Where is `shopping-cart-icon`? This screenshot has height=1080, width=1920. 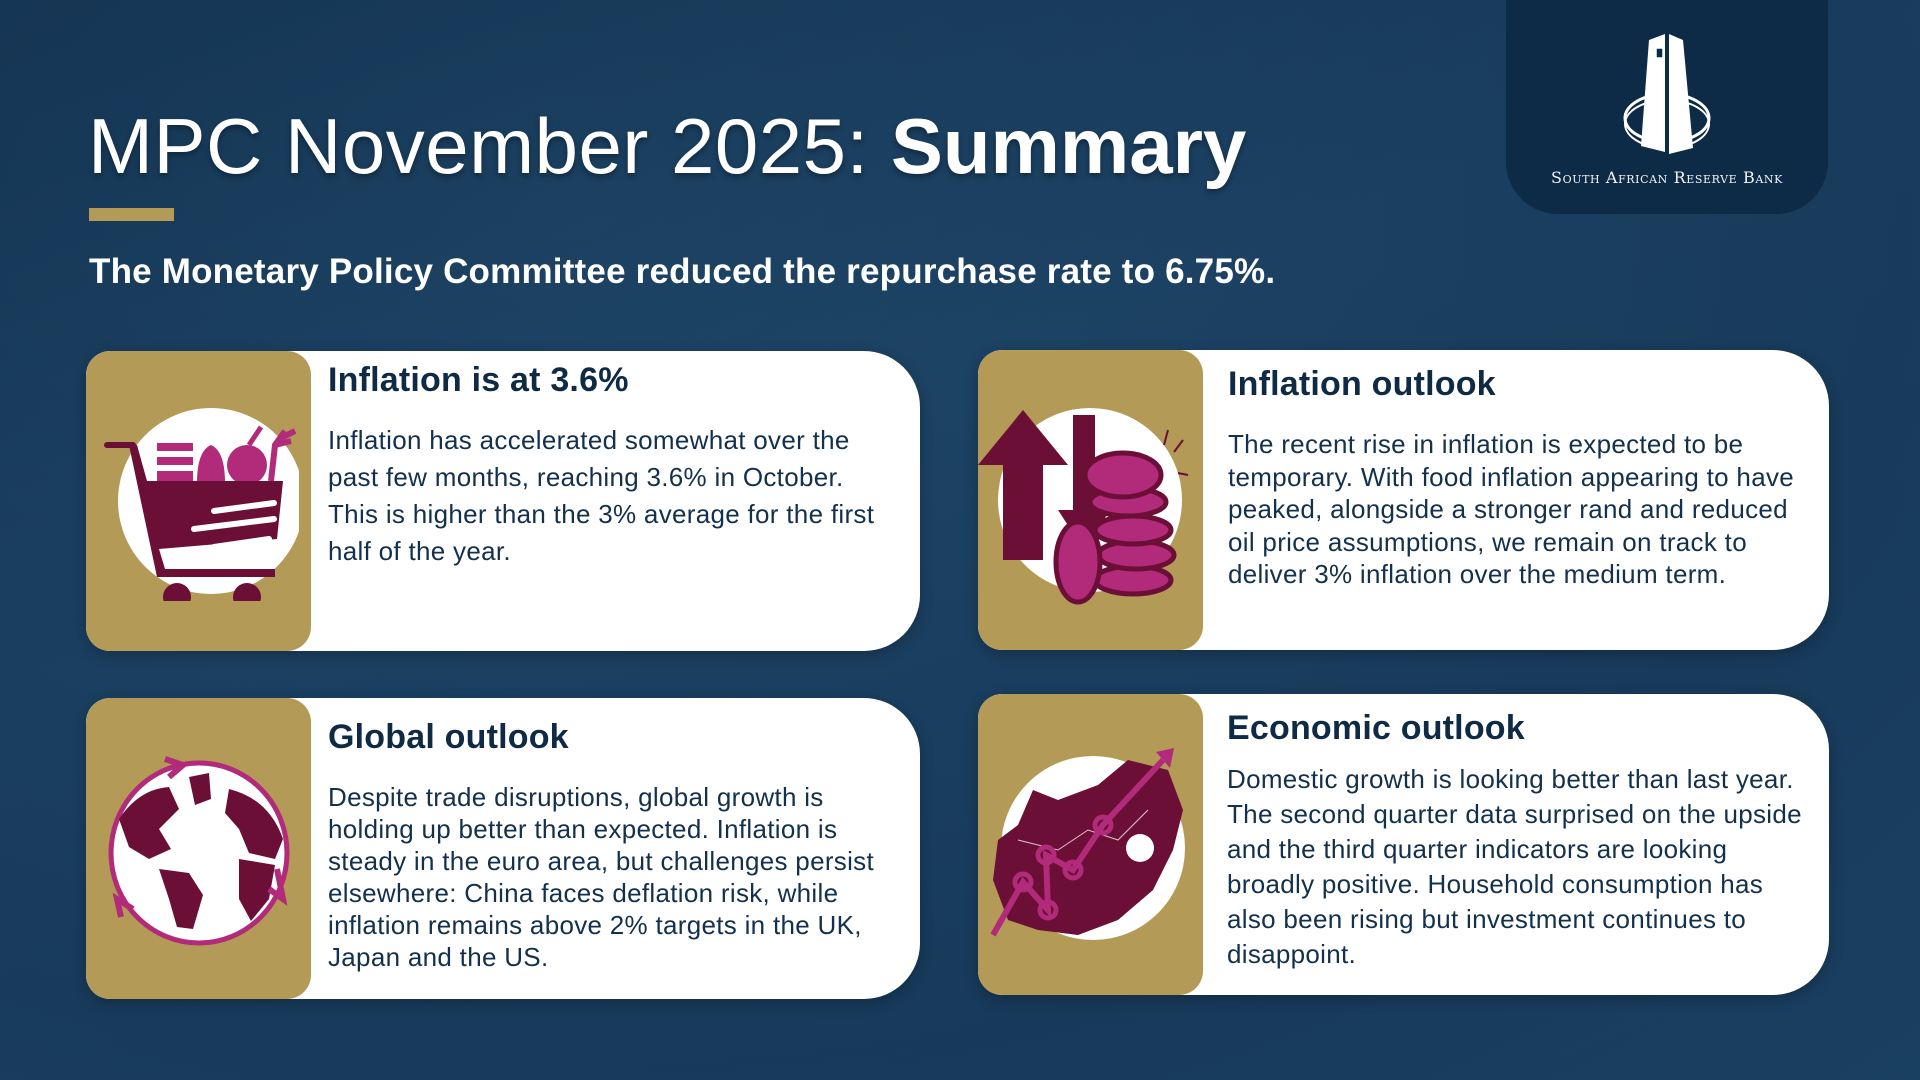
shopping-cart-icon is located at coordinates (201, 504).